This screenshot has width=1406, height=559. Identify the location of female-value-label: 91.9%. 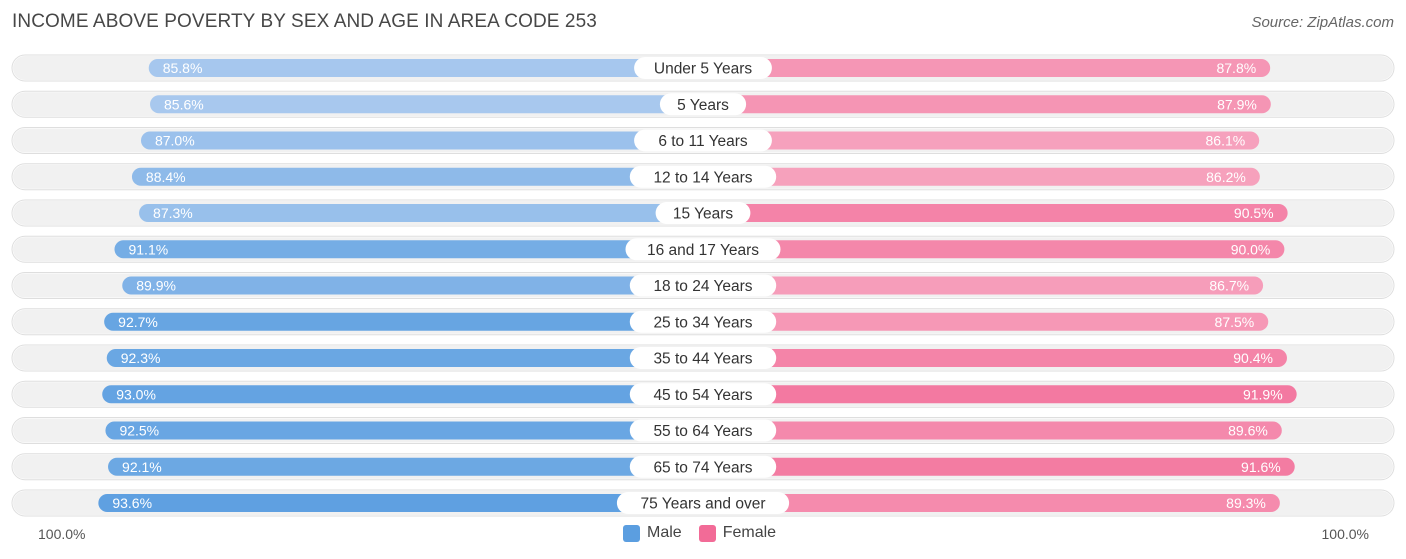
(1263, 394).